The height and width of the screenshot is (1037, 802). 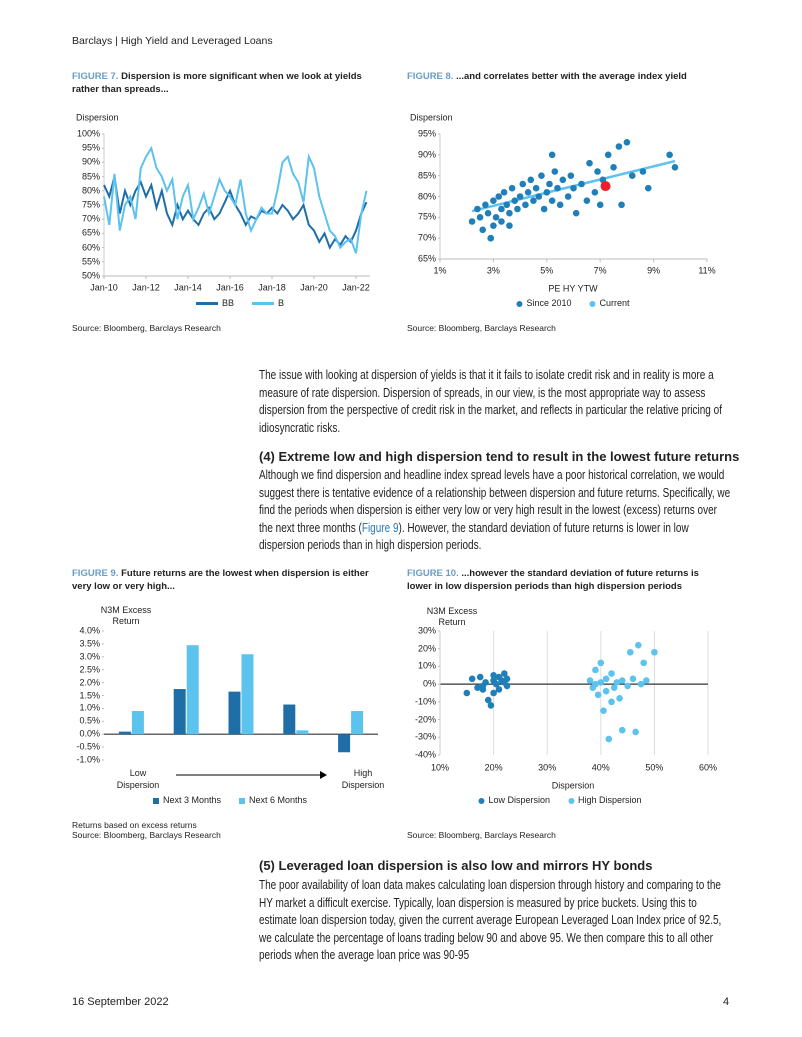 What do you see at coordinates (614, 303) in the screenshot?
I see `legend-label: Current` at bounding box center [614, 303].